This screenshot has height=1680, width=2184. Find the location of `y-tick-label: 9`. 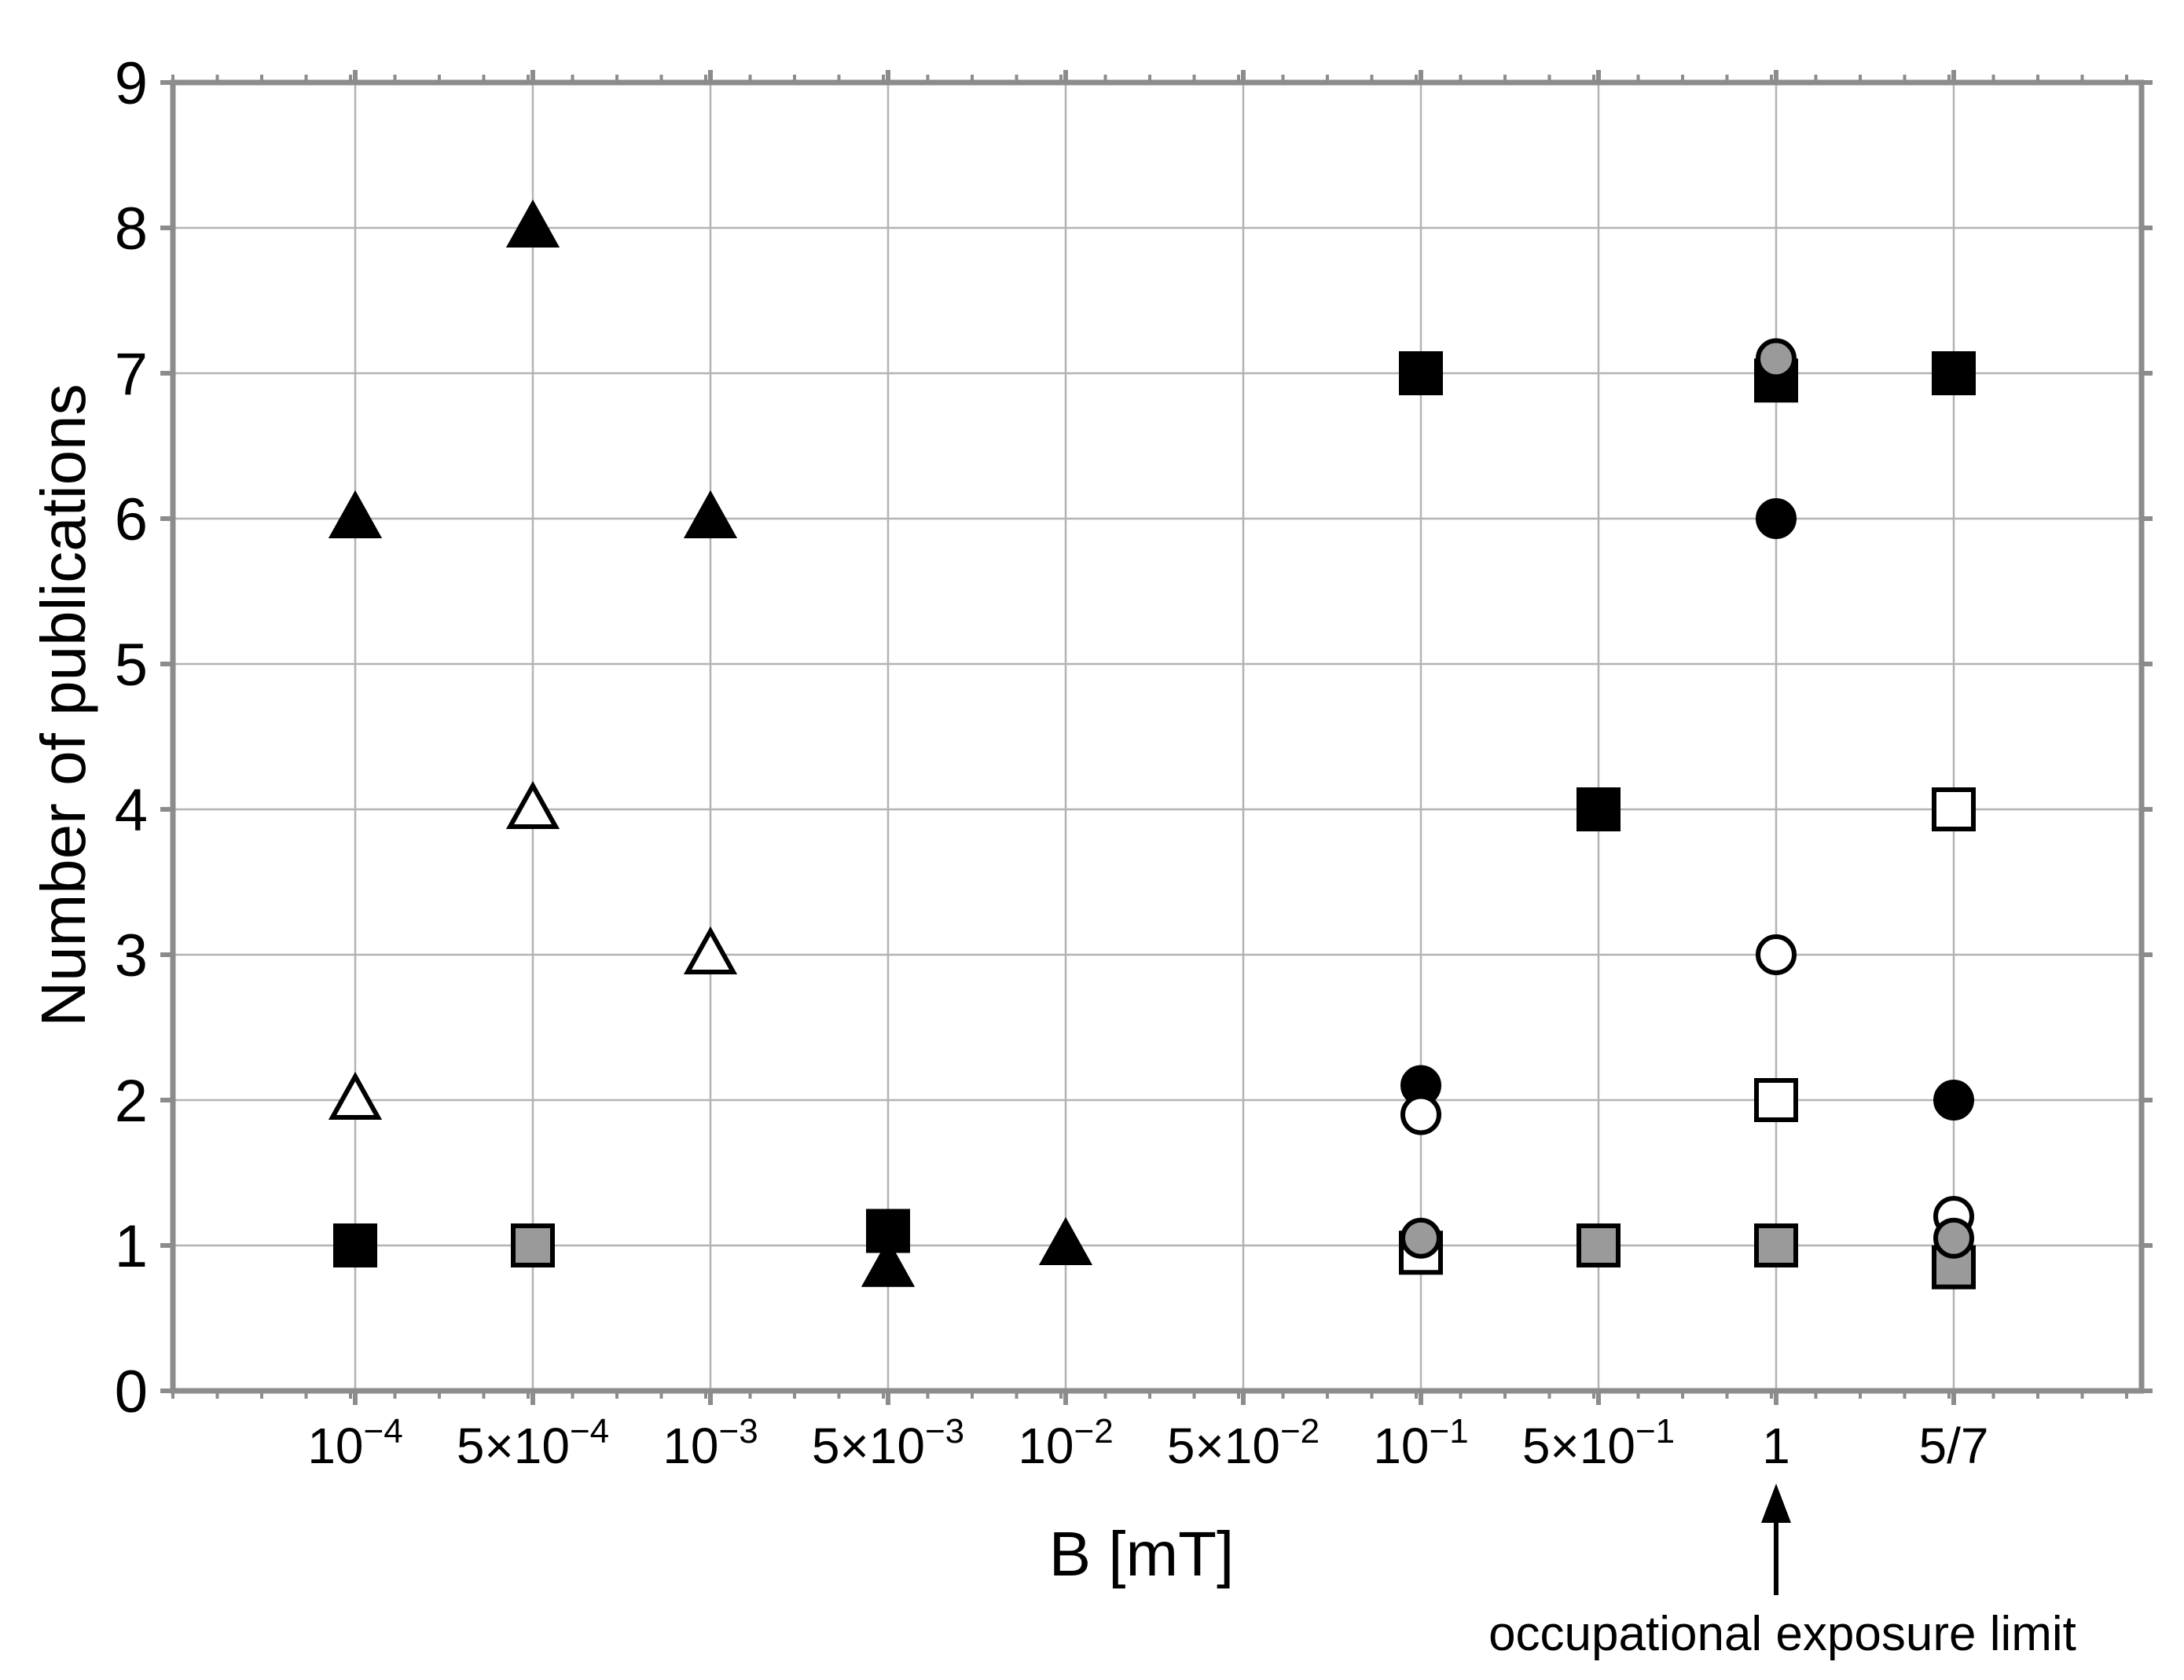

y-tick-label: 9 is located at coordinates (131, 83).